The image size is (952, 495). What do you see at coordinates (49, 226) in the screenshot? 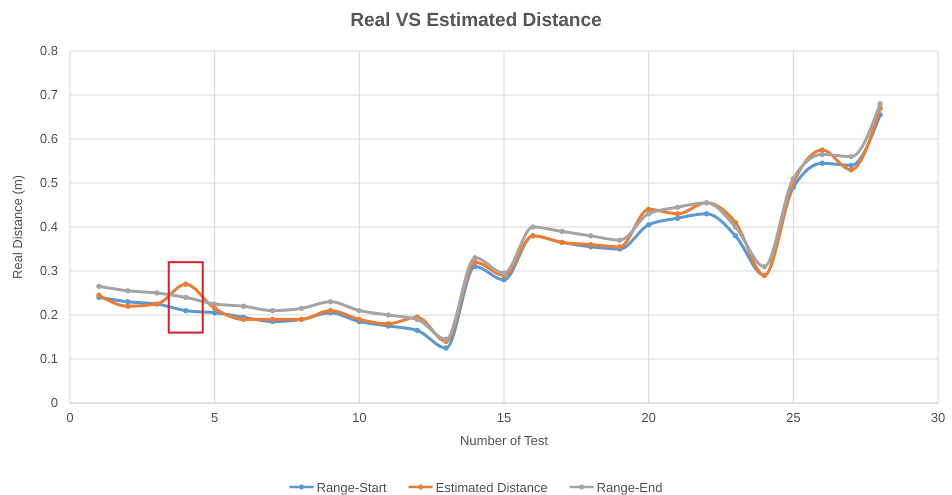
I see `y-tick-label: 0.4` at bounding box center [49, 226].